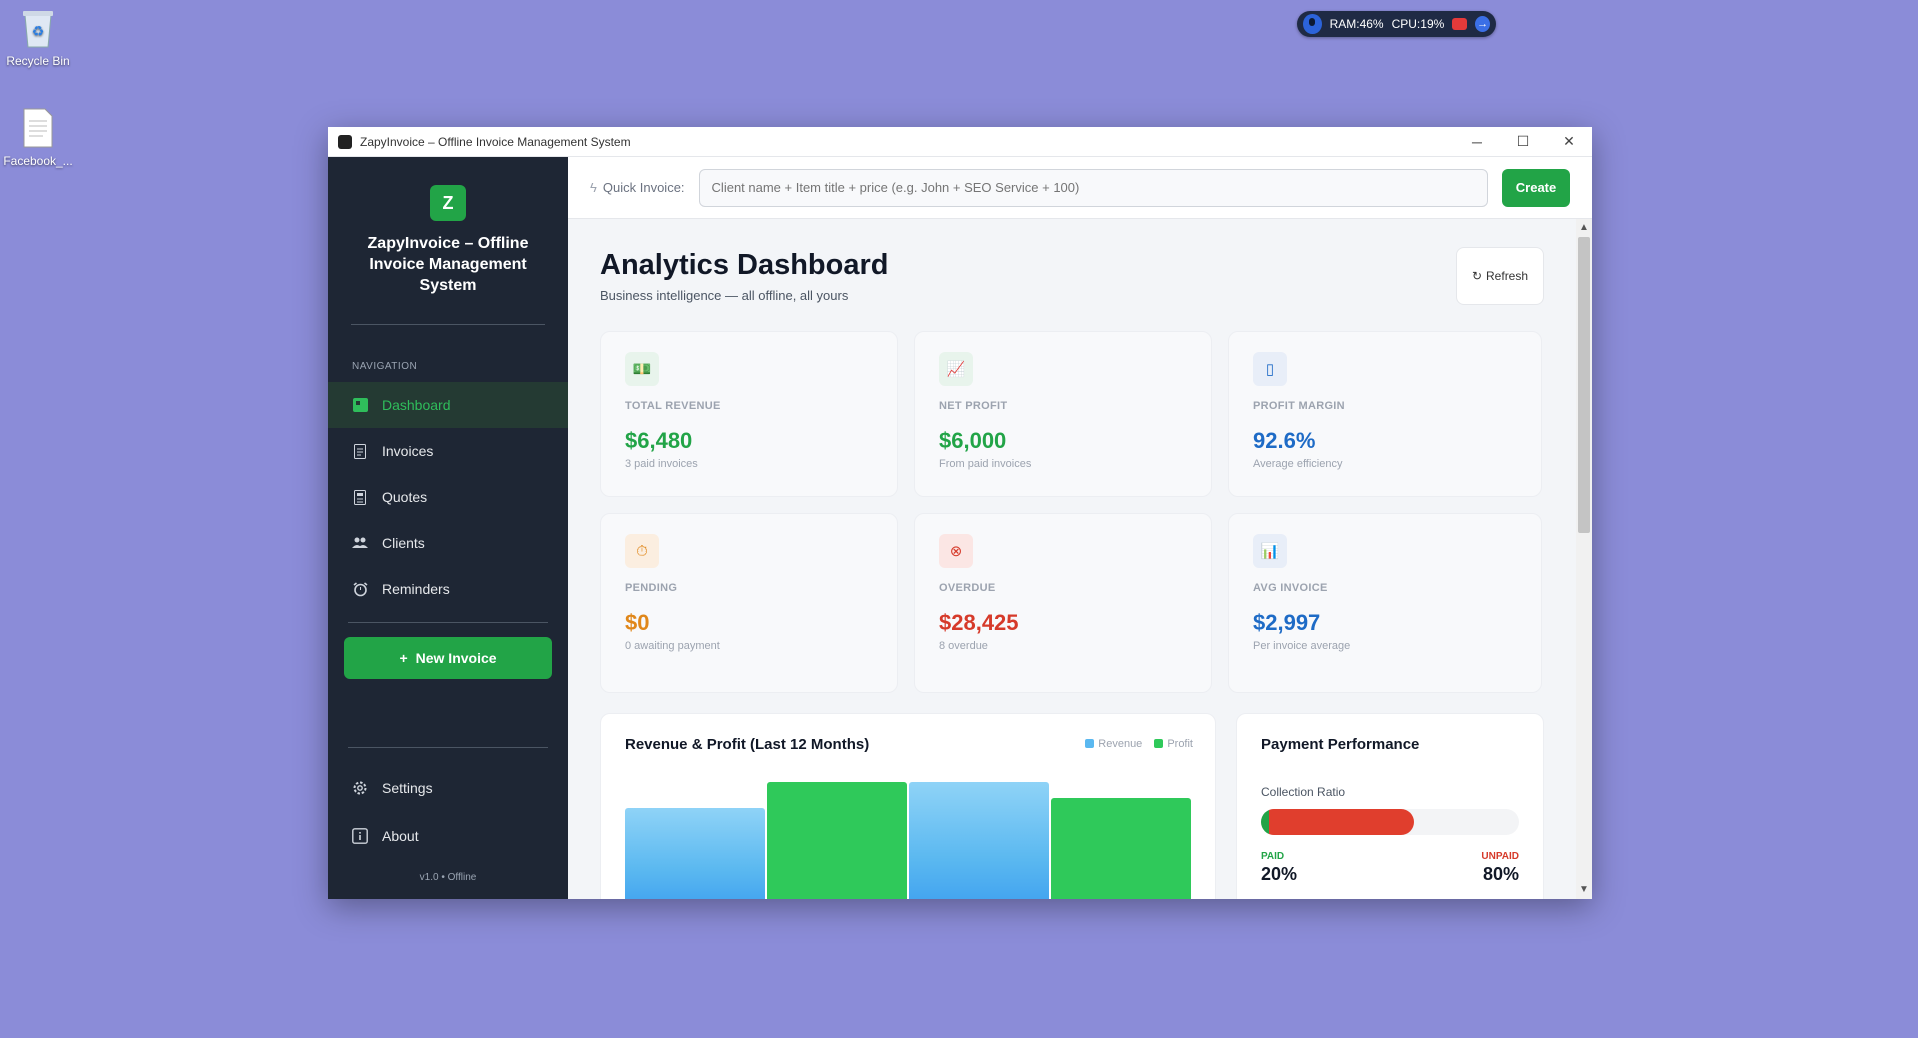 The image size is (1918, 1038). What do you see at coordinates (979, 622) in the screenshot?
I see `stat-value: $28,425` at bounding box center [979, 622].